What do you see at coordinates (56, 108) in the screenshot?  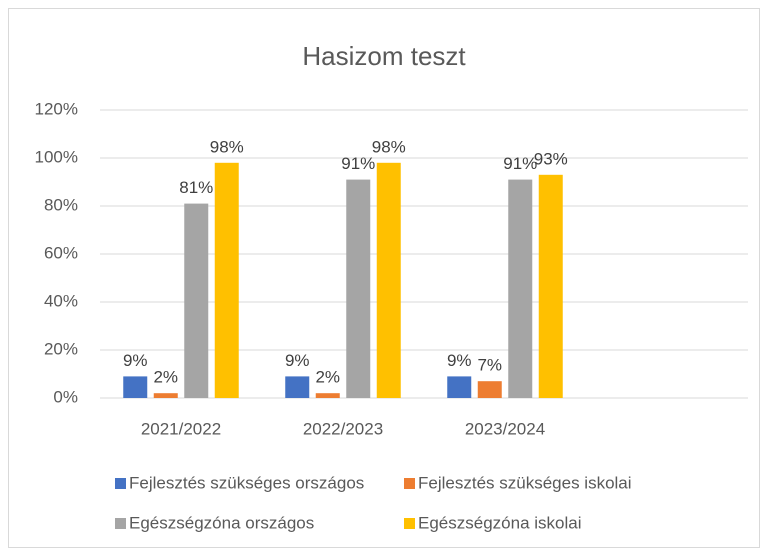 I see `y-tick-label: 120%` at bounding box center [56, 108].